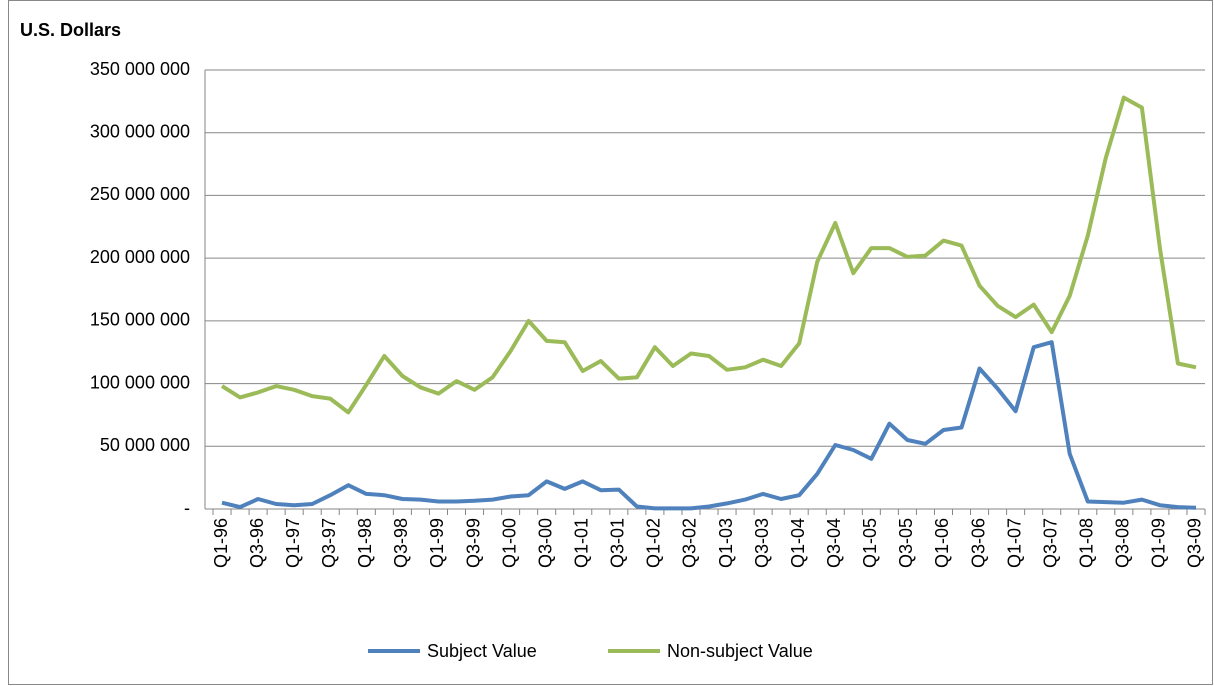 This screenshot has height=686, width=1214. What do you see at coordinates (654, 543) in the screenshot?
I see `x-tick-label: Q1-02` at bounding box center [654, 543].